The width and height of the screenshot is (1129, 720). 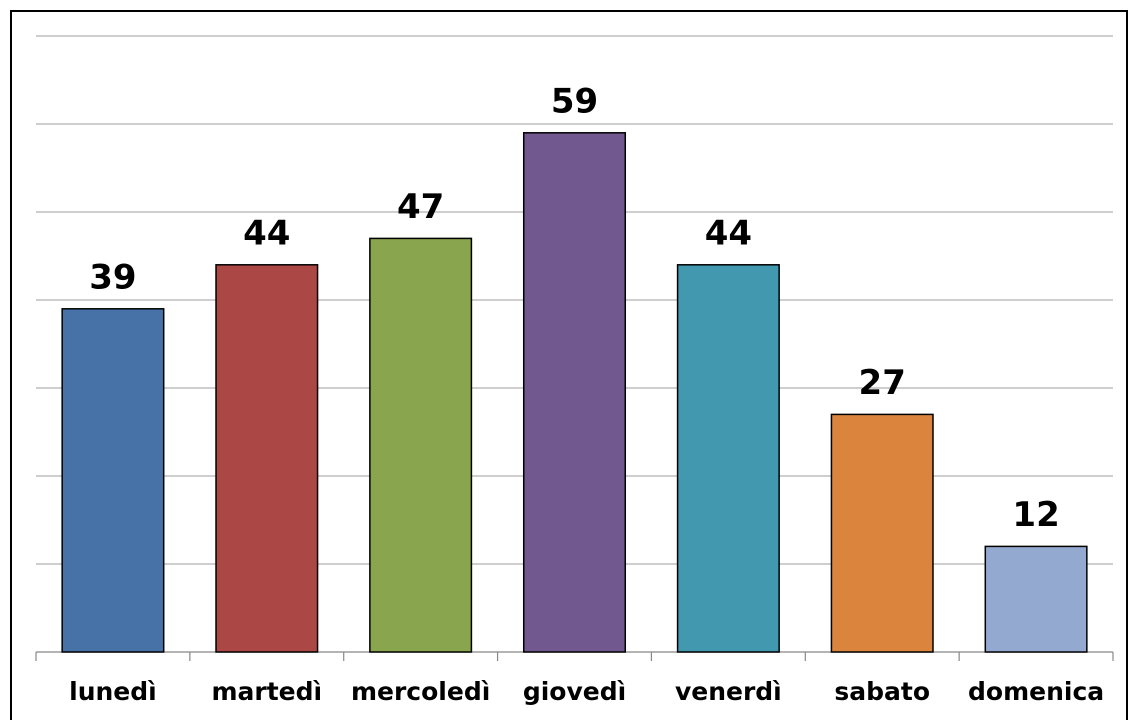 I want to click on x-tick-label: lunedì, so click(x=113, y=691).